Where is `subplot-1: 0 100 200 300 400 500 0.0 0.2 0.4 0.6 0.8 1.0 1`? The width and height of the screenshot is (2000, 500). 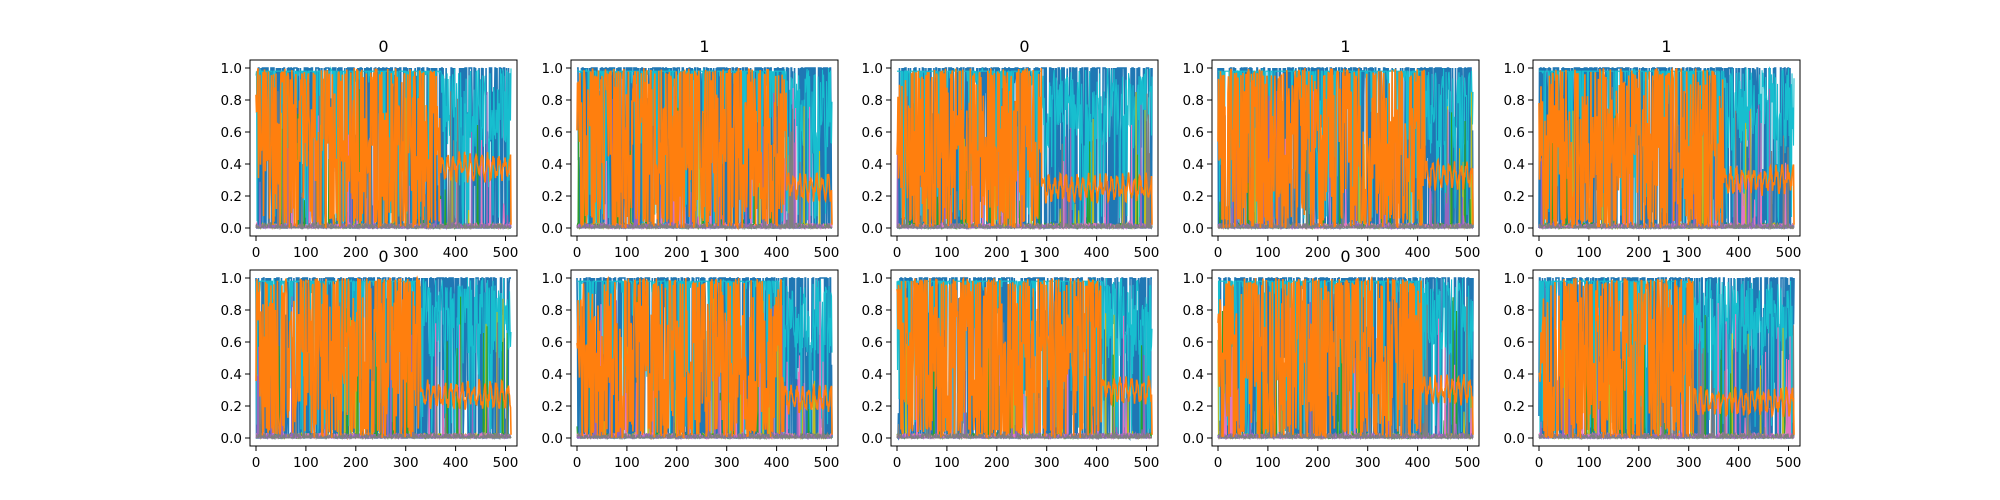
subplot-1: 0 100 200 300 400 500 0.0 0.2 0.4 0.6 0.8 1.0 1 is located at coordinates (691, 149).